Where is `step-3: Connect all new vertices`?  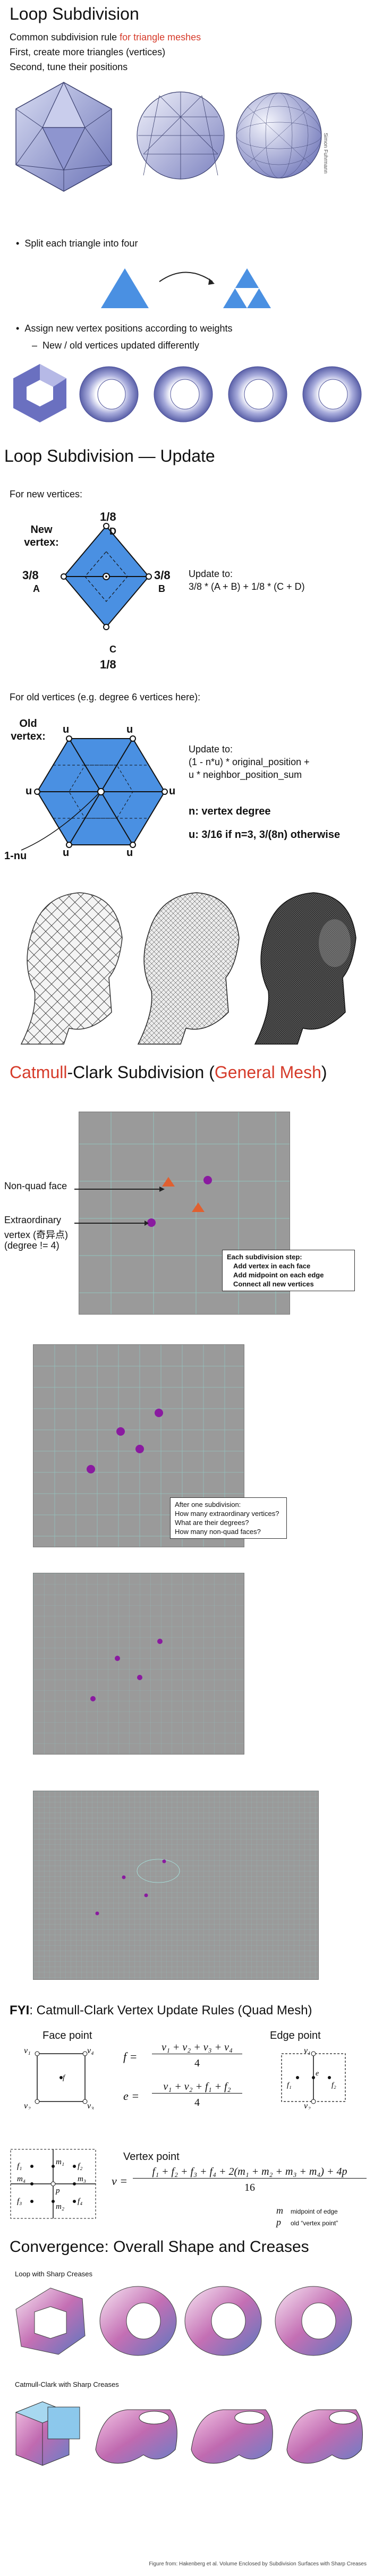
step-3: Connect all new vertices is located at coordinates (273, 1284).